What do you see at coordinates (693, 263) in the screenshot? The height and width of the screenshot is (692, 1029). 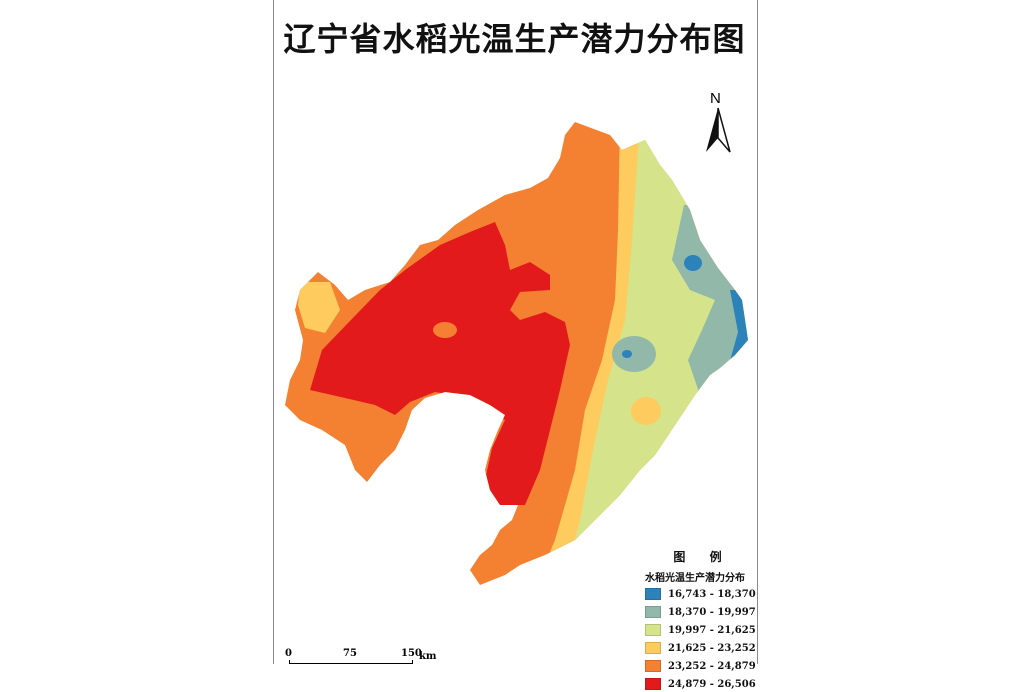 I see `zone-16743-18370-spot` at bounding box center [693, 263].